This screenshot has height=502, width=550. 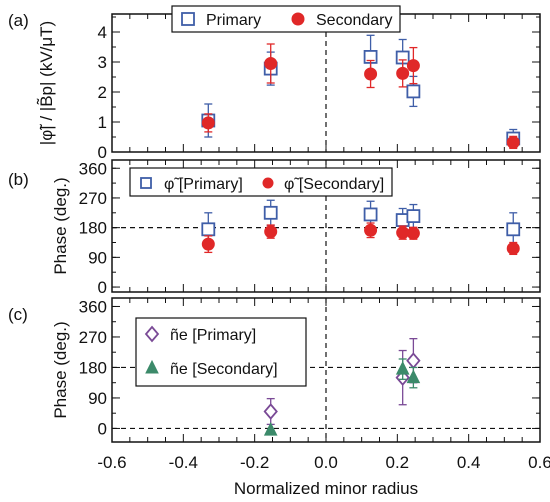 I want to click on x-tick-label: 0.2, so click(x=398, y=462).